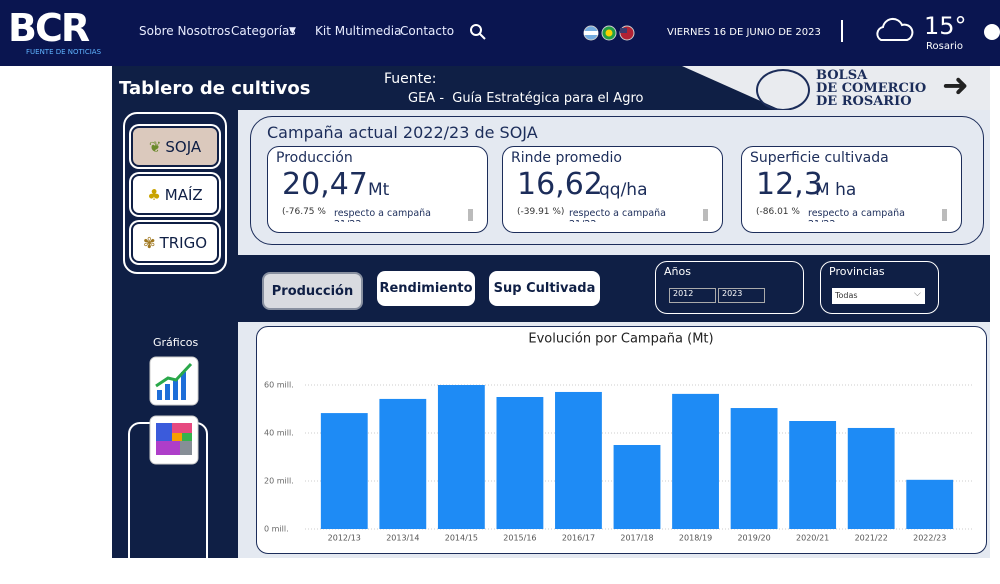 This screenshot has width=1000, height=584. I want to click on crop-label: SOJA, so click(183, 147).